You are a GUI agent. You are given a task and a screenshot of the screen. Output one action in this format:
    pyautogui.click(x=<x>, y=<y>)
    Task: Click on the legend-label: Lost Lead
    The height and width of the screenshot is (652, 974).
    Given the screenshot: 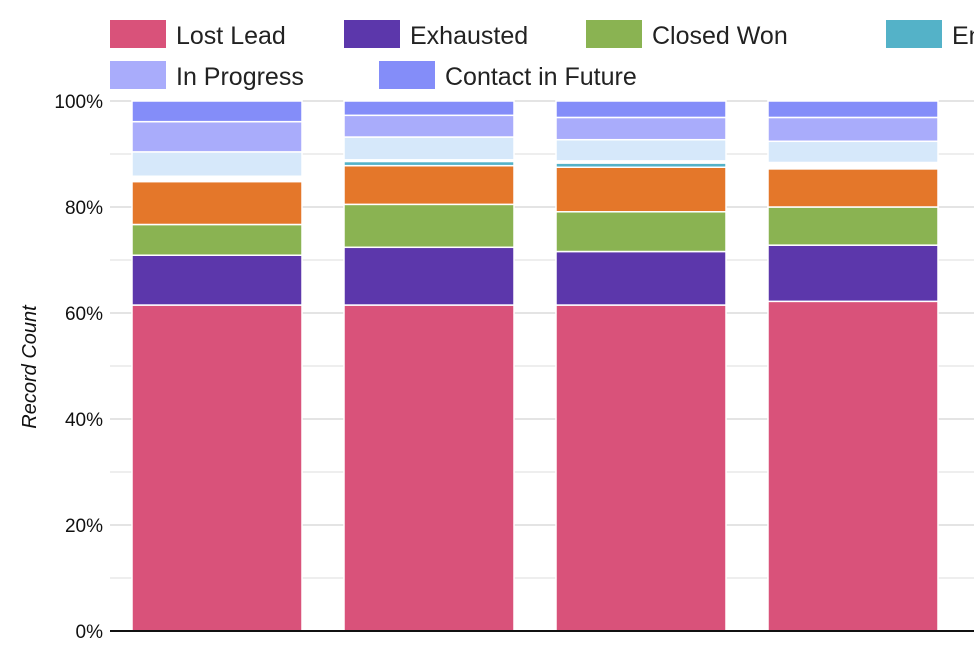 What is the action you would take?
    pyautogui.click(x=231, y=36)
    